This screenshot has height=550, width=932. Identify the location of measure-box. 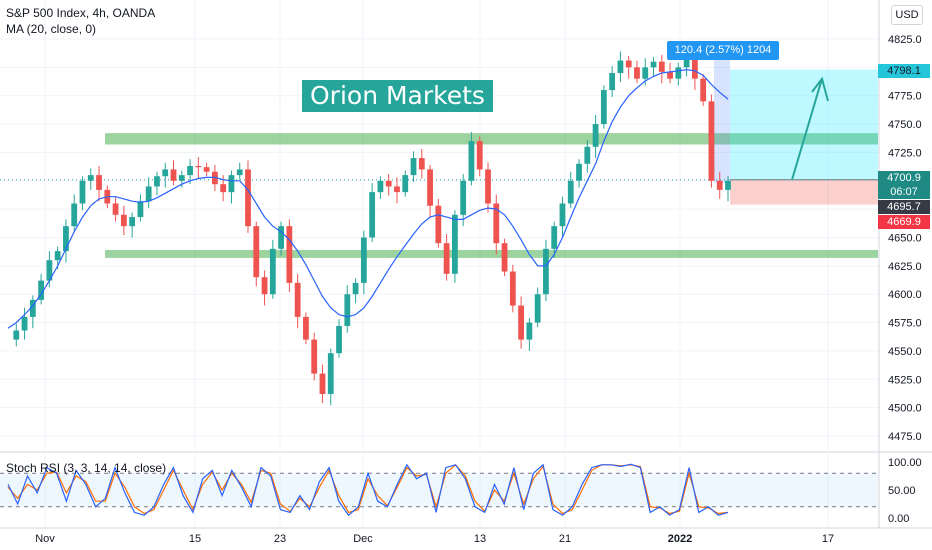
(722, 115).